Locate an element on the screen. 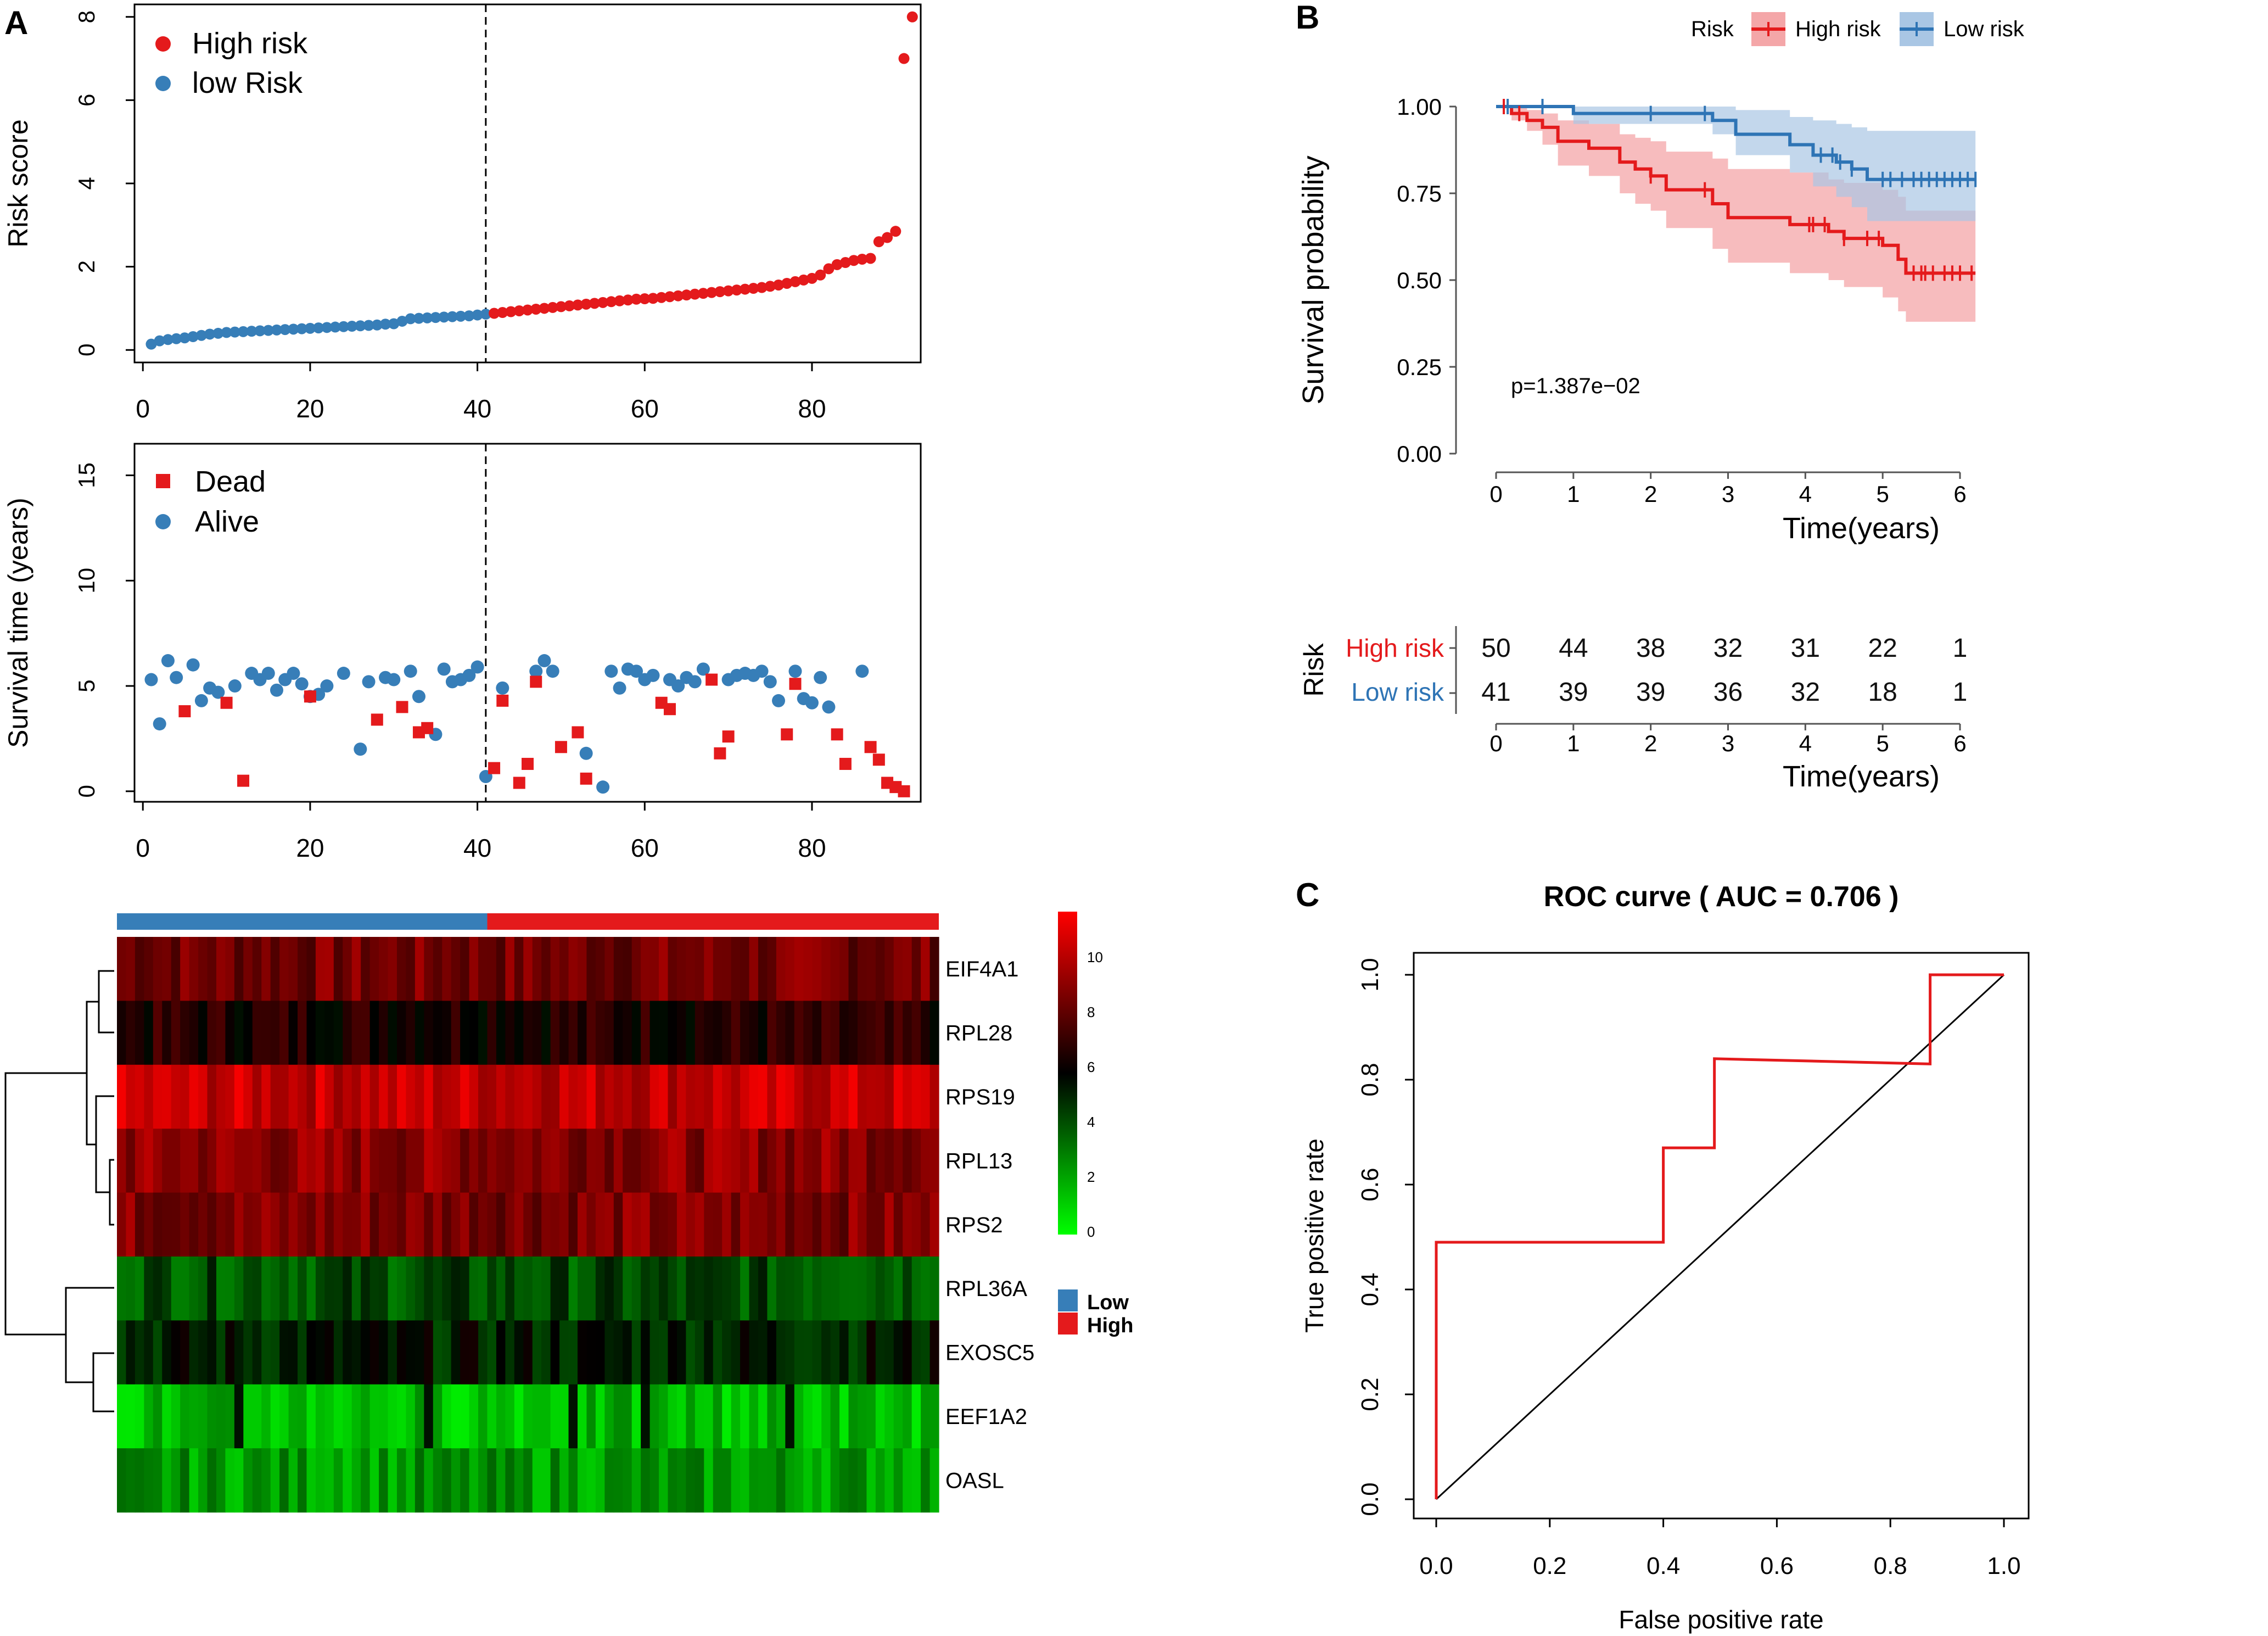  risk-table-x-axis: 0 1 2 3 4 5 6 is located at coordinates (1708, 691).